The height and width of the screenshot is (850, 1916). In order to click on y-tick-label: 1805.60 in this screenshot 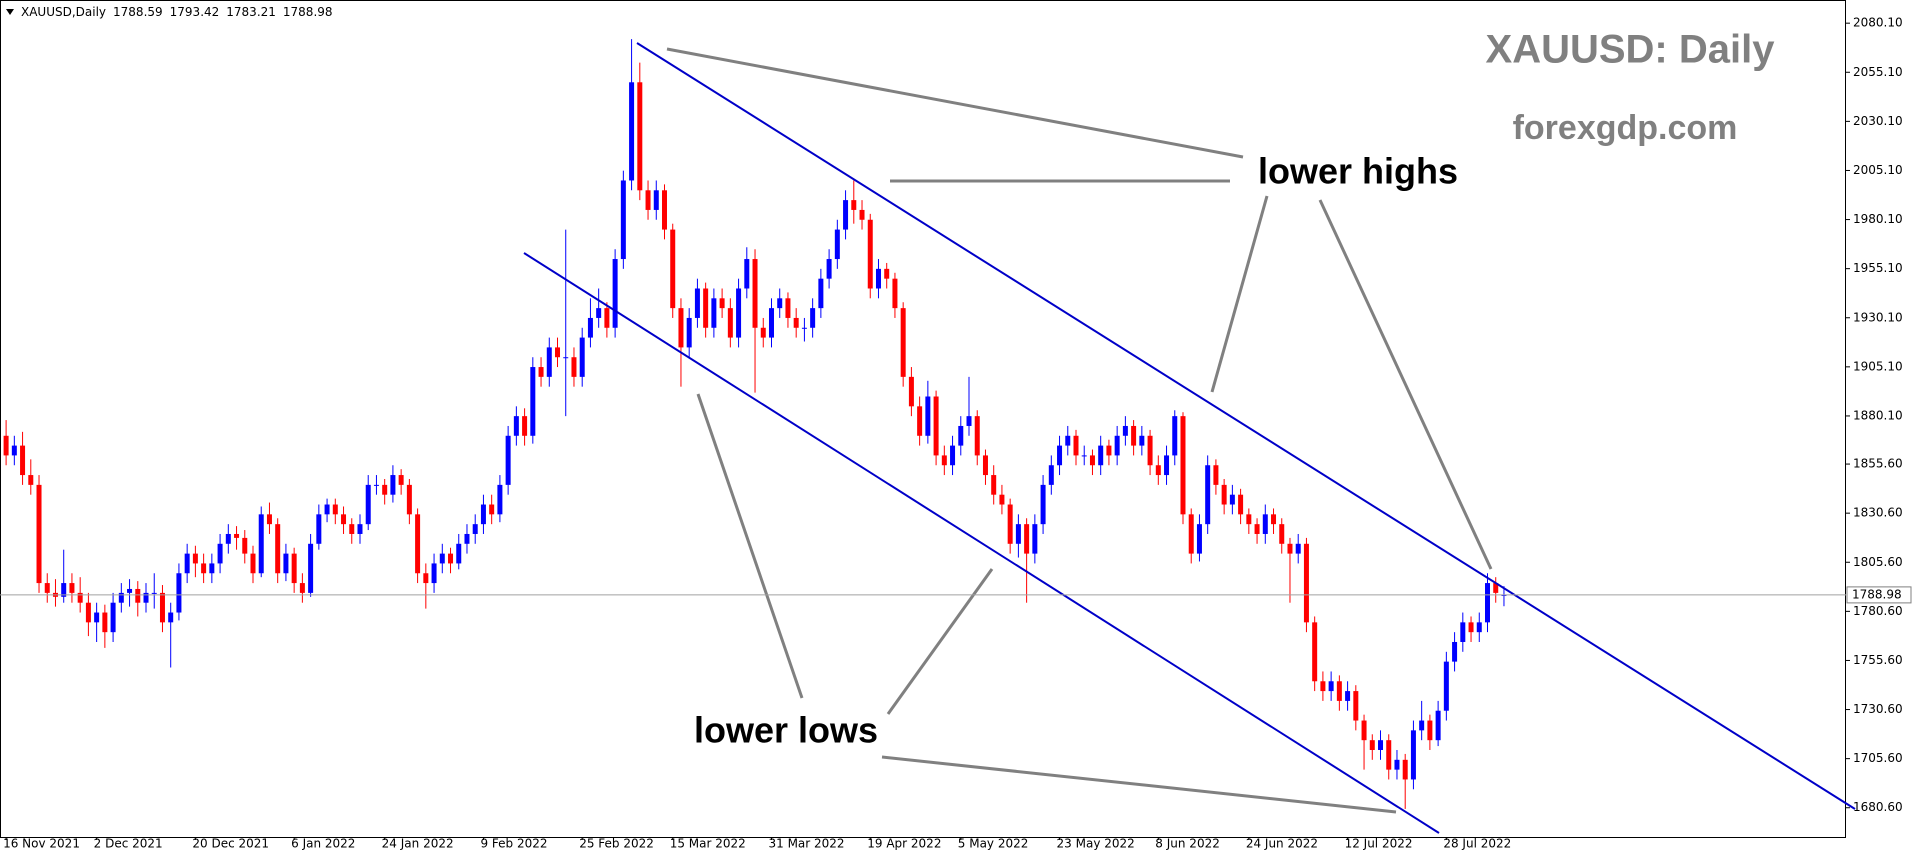, I will do `click(1878, 562)`.